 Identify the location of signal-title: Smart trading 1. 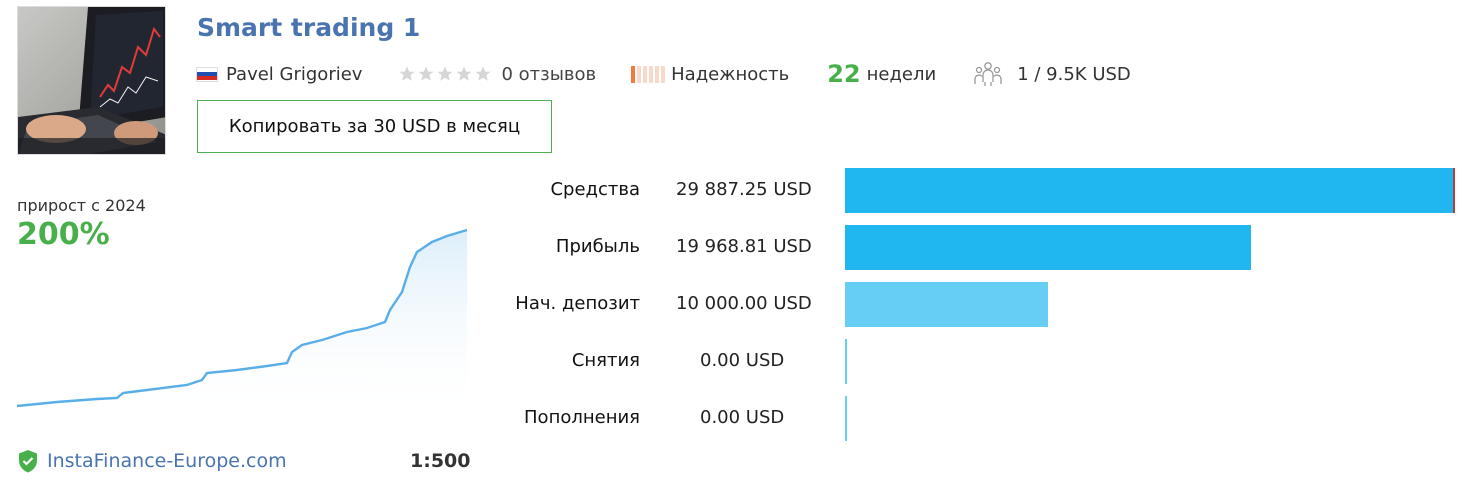
(309, 27).